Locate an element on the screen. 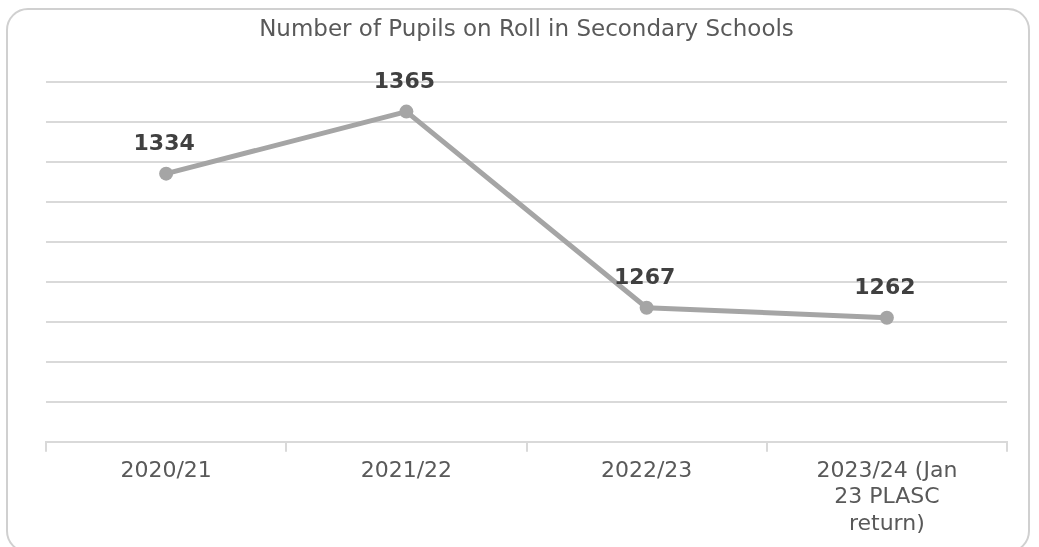 This screenshot has width=1039, height=547. data-label: 1334 is located at coordinates (164, 143).